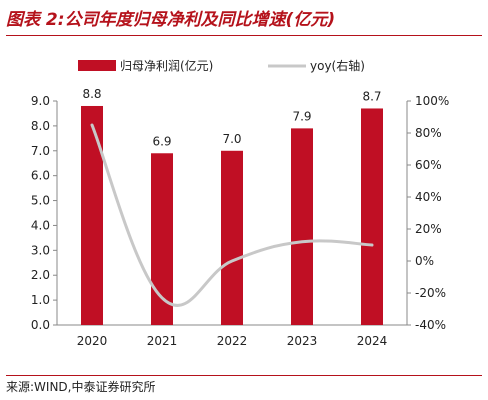 This screenshot has width=488, height=400. What do you see at coordinates (244, 35) in the screenshot?
I see `title-divider` at bounding box center [244, 35].